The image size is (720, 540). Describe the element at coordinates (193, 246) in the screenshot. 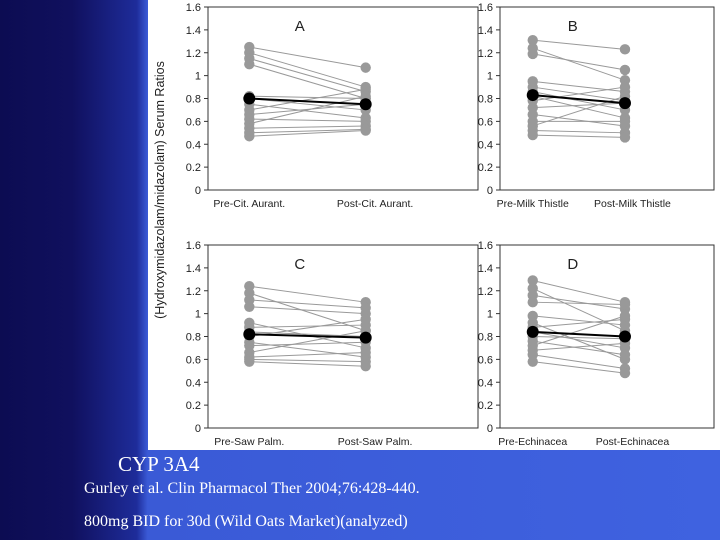

I see `panel-c-ytick-label: 1.6` at that location.